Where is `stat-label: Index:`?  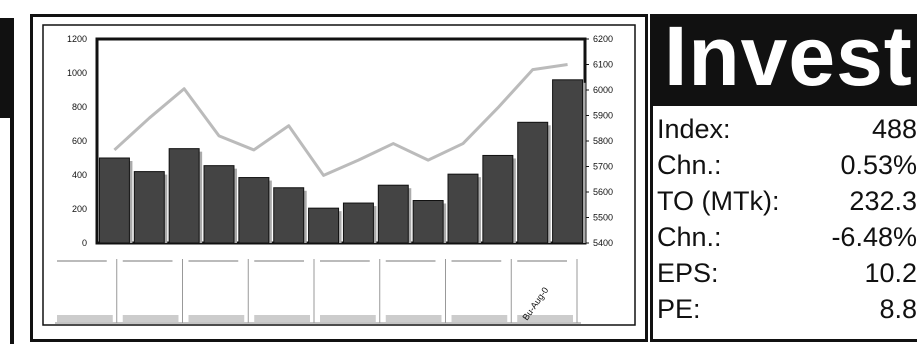 stat-label: Index: is located at coordinates (694, 129).